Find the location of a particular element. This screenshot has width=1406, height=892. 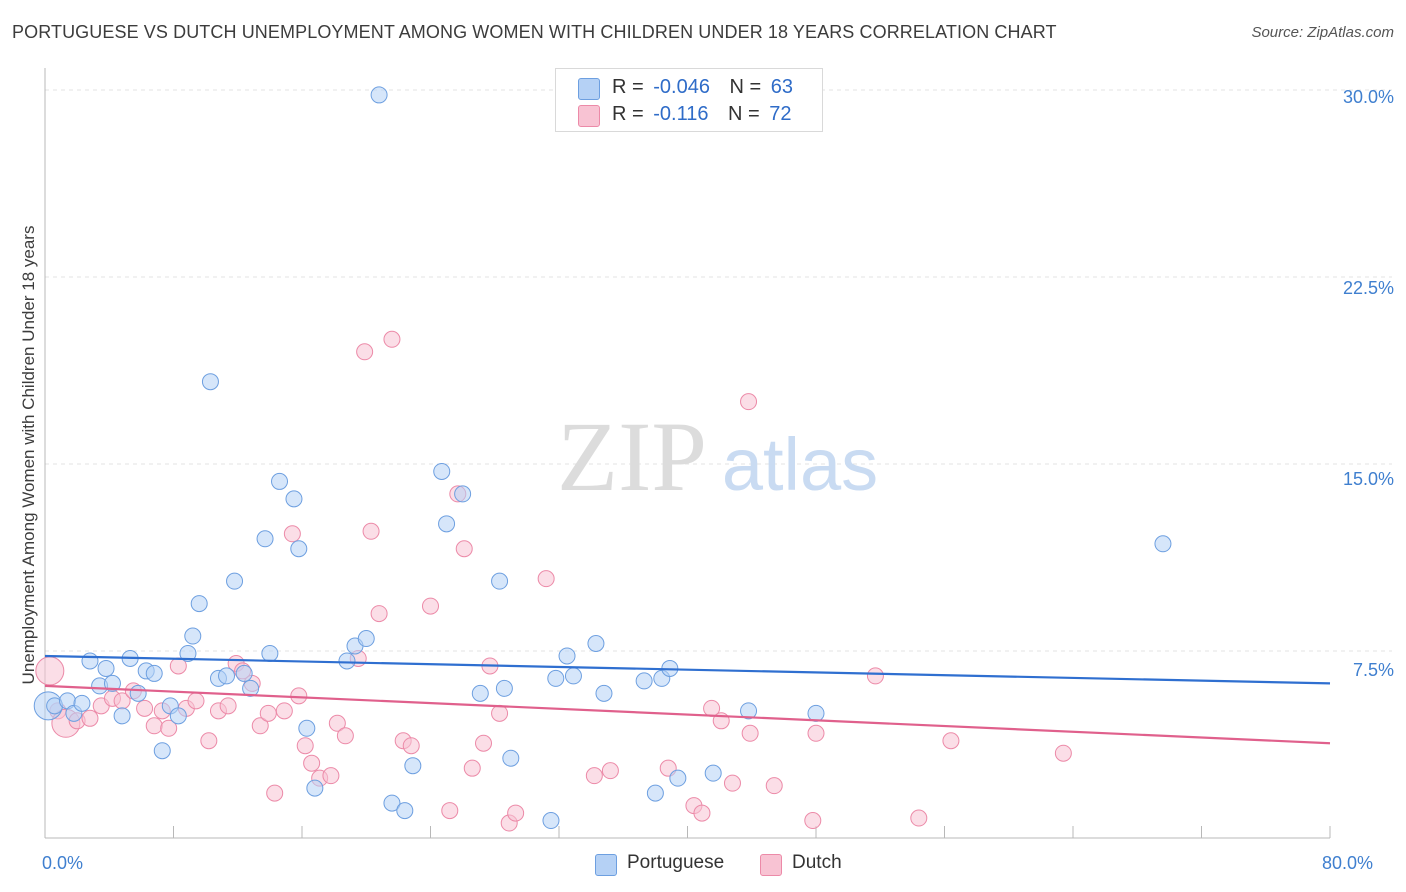

n-value: 72 is located at coordinates (780, 114).